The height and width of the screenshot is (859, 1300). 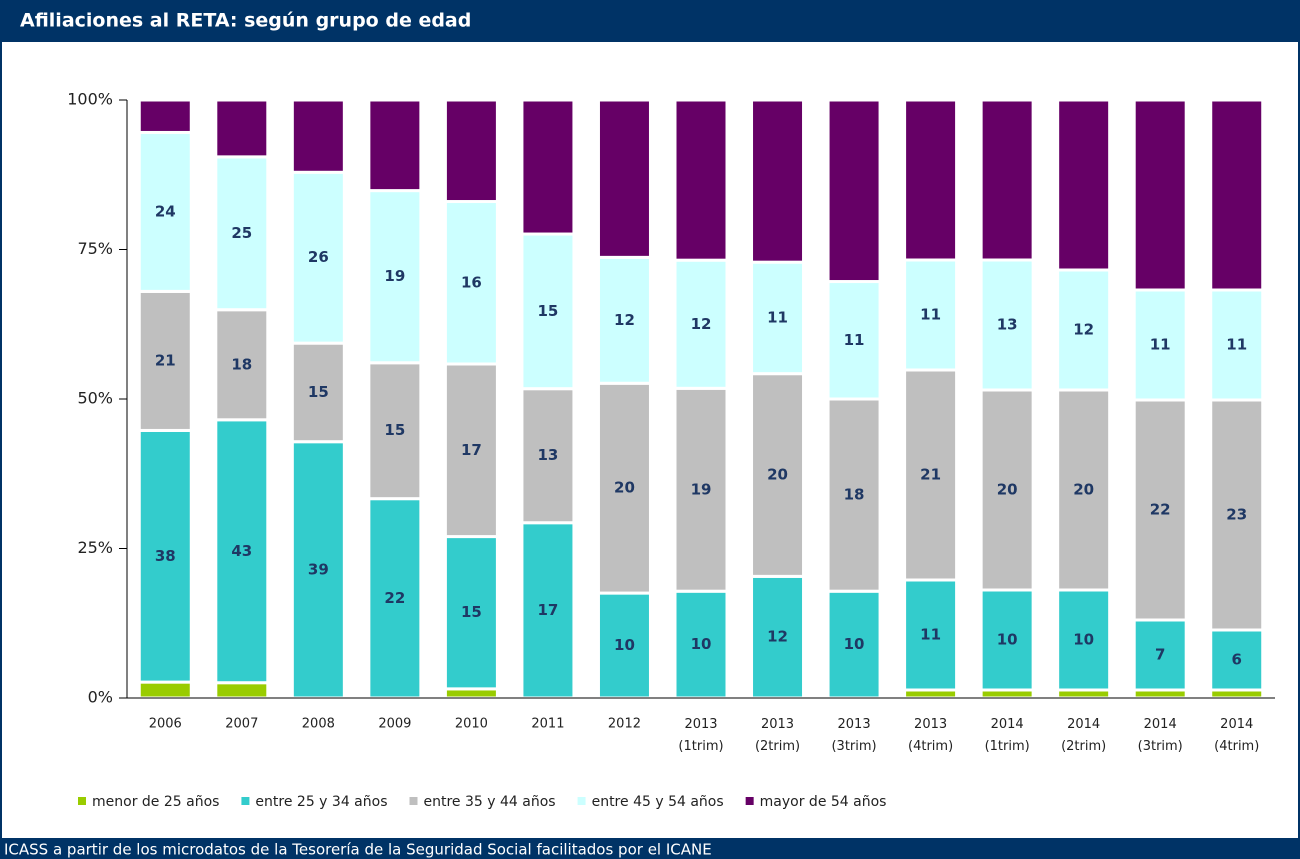 I want to click on x-tick-label: 2013 (3trim), so click(x=853, y=735).